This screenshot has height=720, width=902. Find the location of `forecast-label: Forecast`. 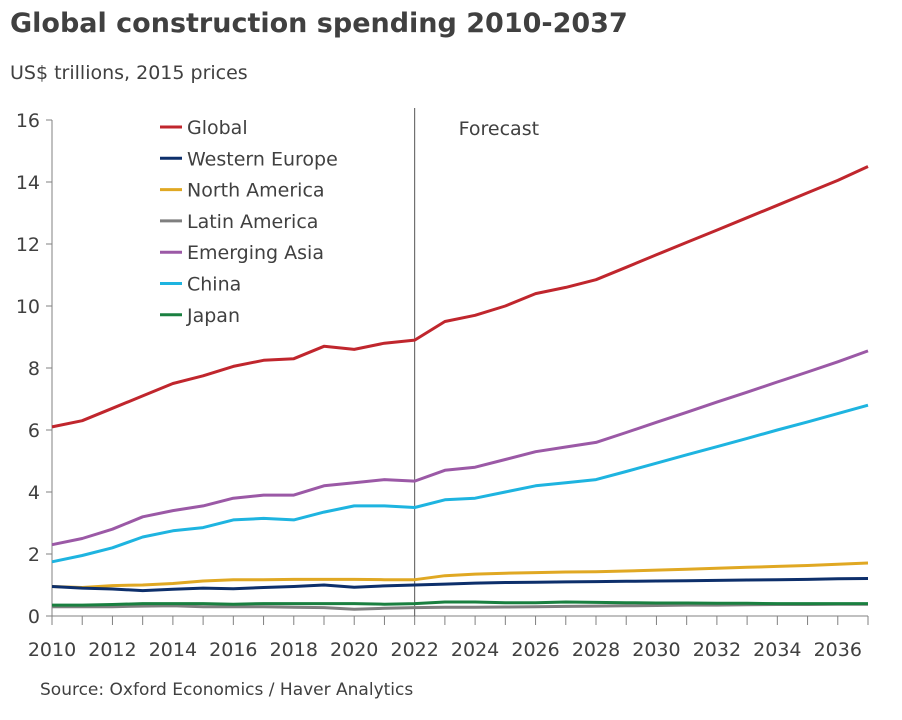

forecast-label: Forecast is located at coordinates (499, 129).